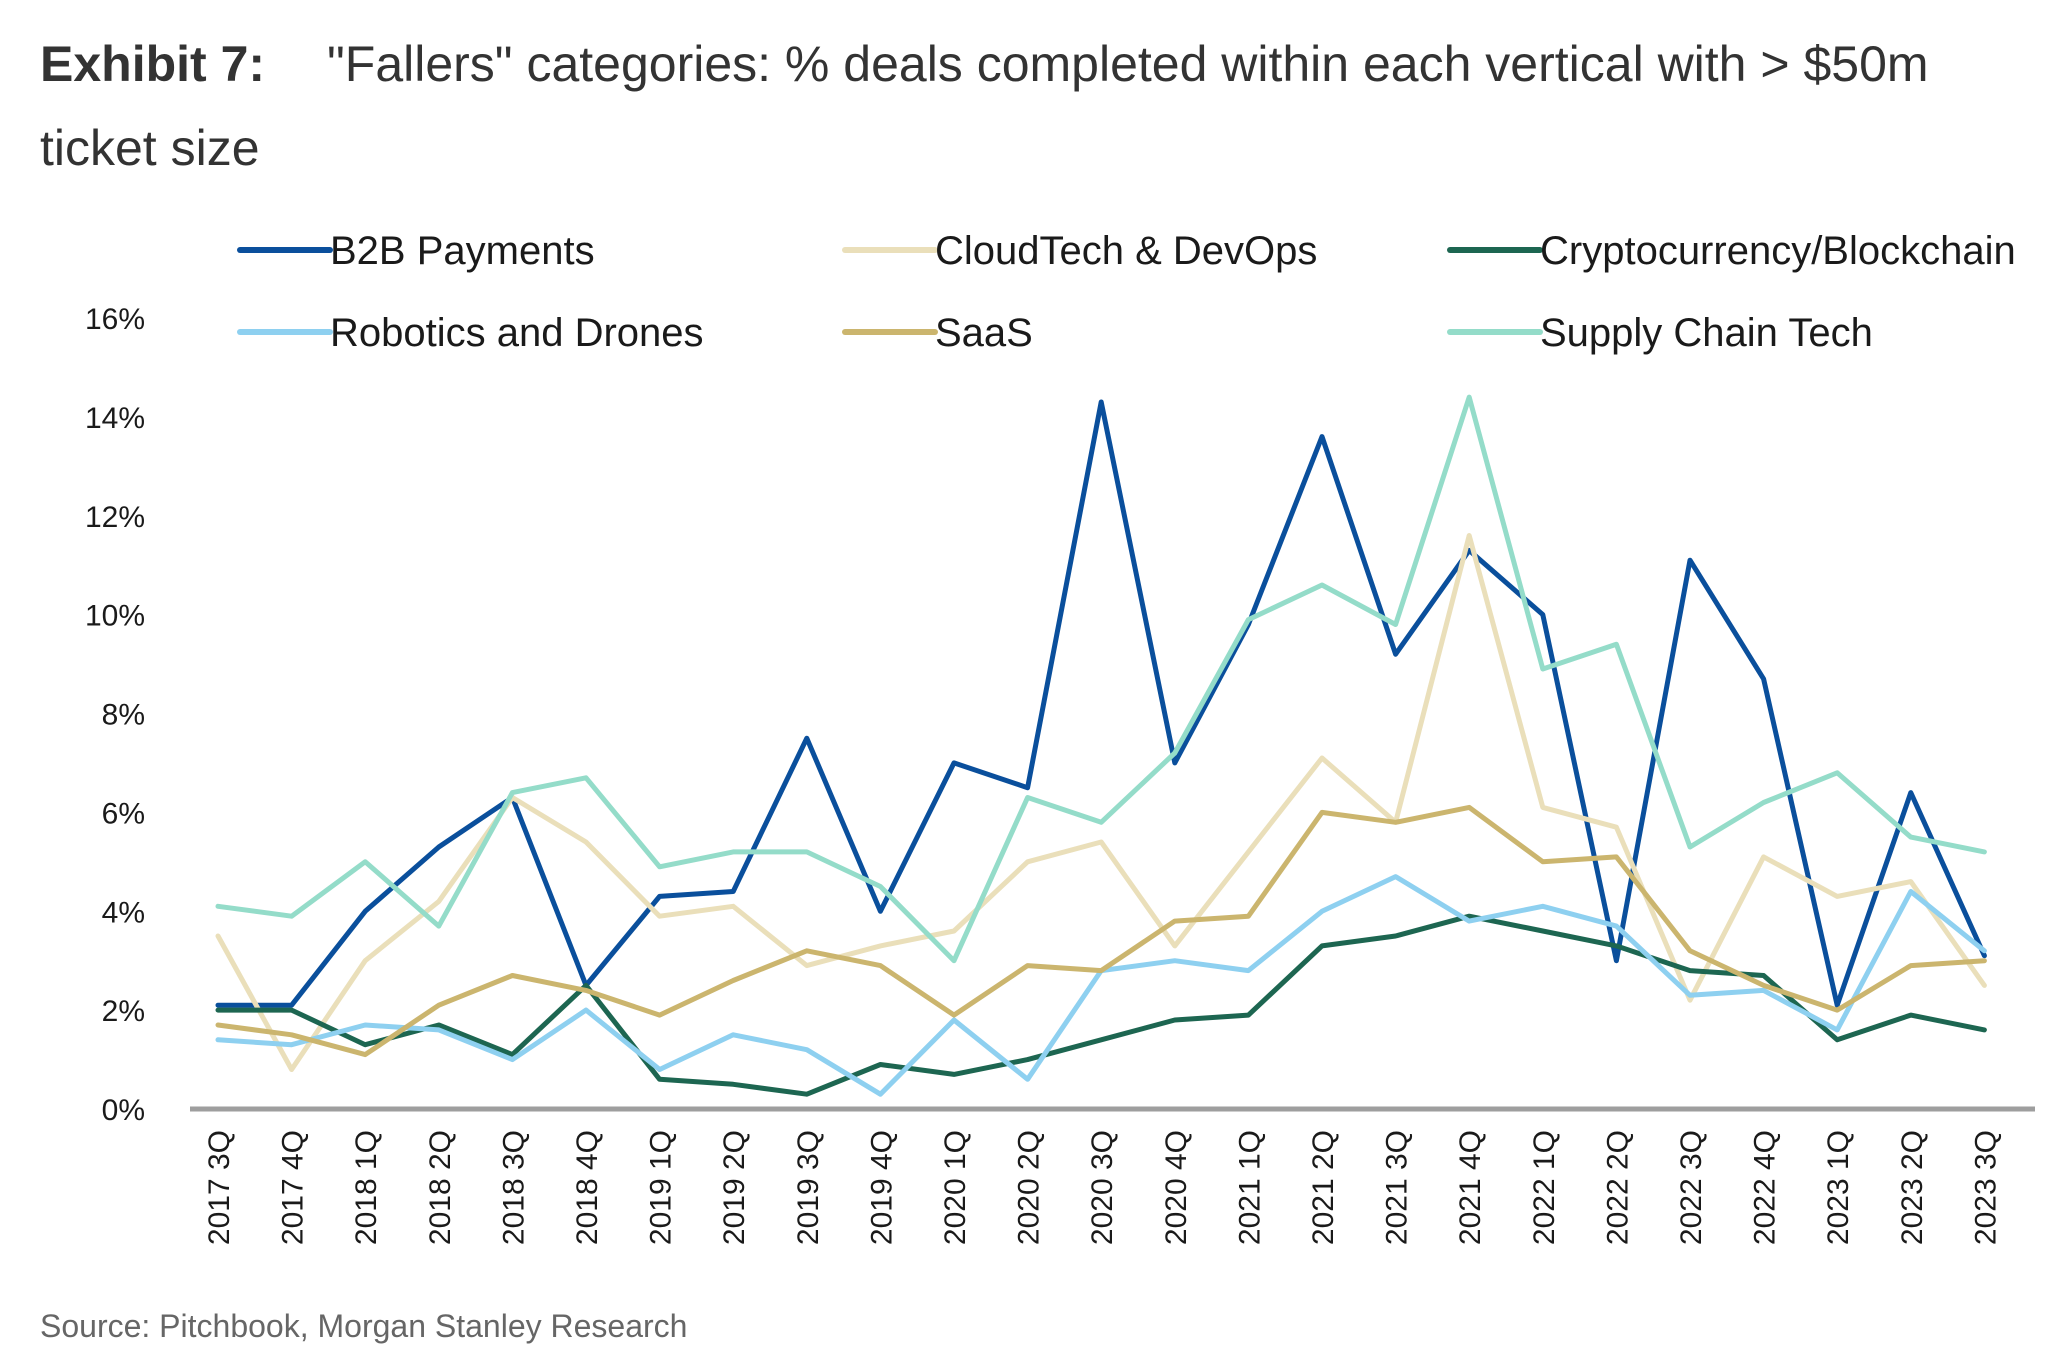 The image size is (2050, 1369). I want to click on x-tick-label: 2020 2Q, so click(1029, 1187).